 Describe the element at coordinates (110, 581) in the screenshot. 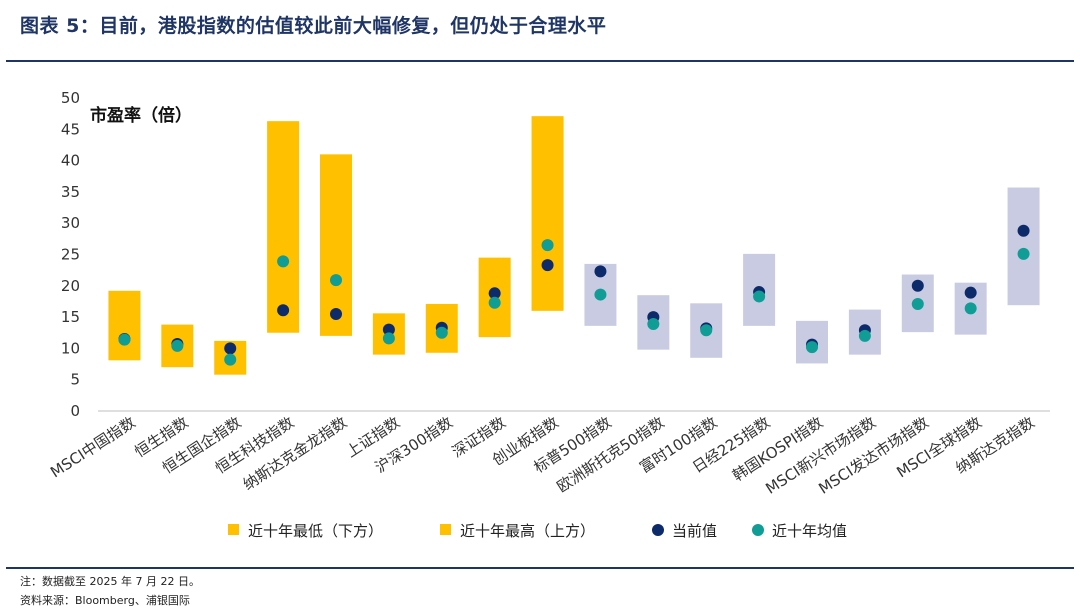

I see `data-note: 注：数据截至 2025 年 7 月 22 日。` at that location.